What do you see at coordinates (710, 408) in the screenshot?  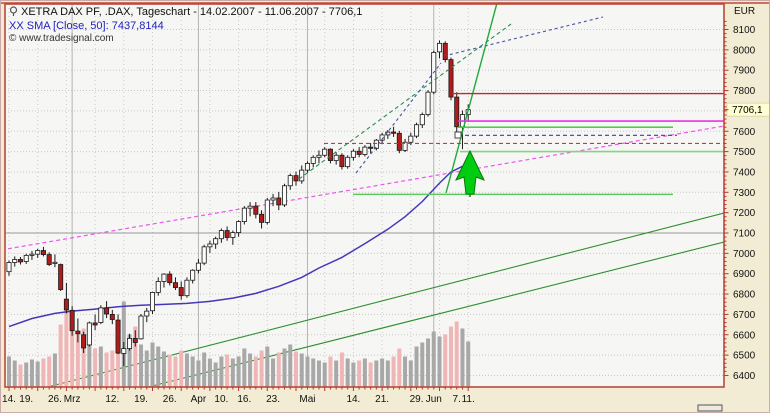 I see `scrollbar-thumb` at bounding box center [710, 408].